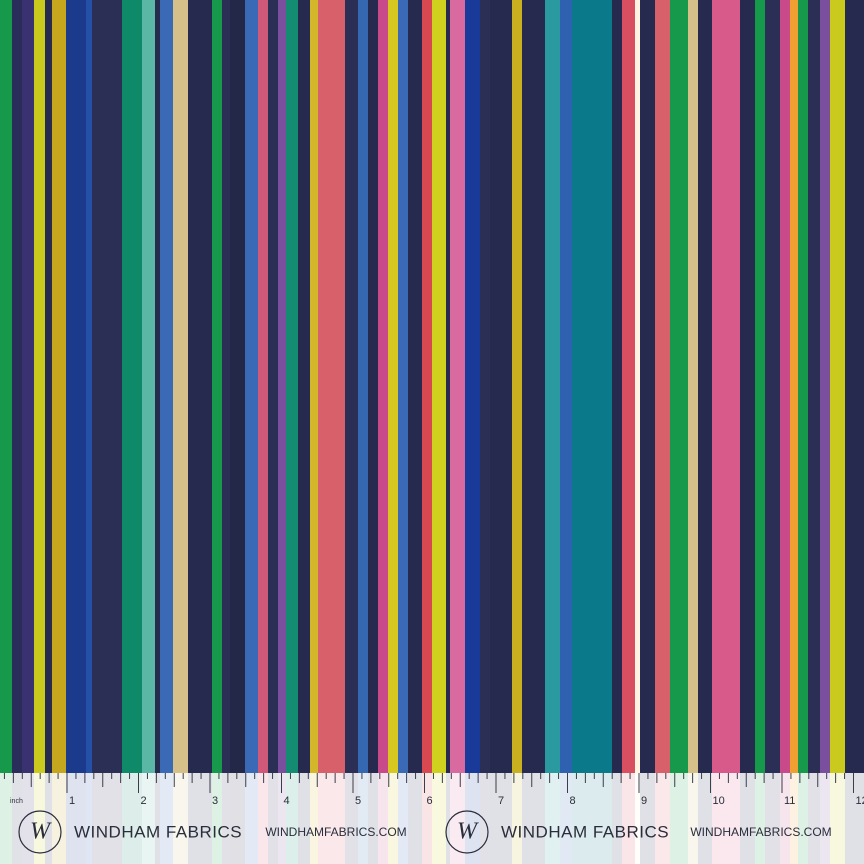 The width and height of the screenshot is (864, 864). Describe the element at coordinates (287, 801) in the screenshot. I see `ruler-number: 4` at that location.